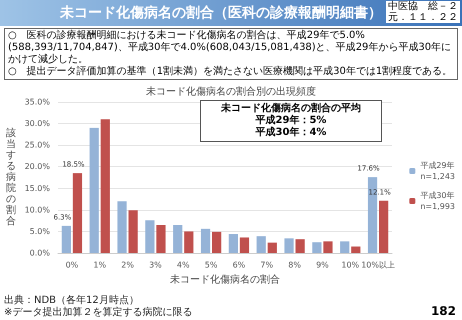  Describe the element at coordinates (72, 265) in the screenshot. I see `x-tick-label: 0%` at that location.